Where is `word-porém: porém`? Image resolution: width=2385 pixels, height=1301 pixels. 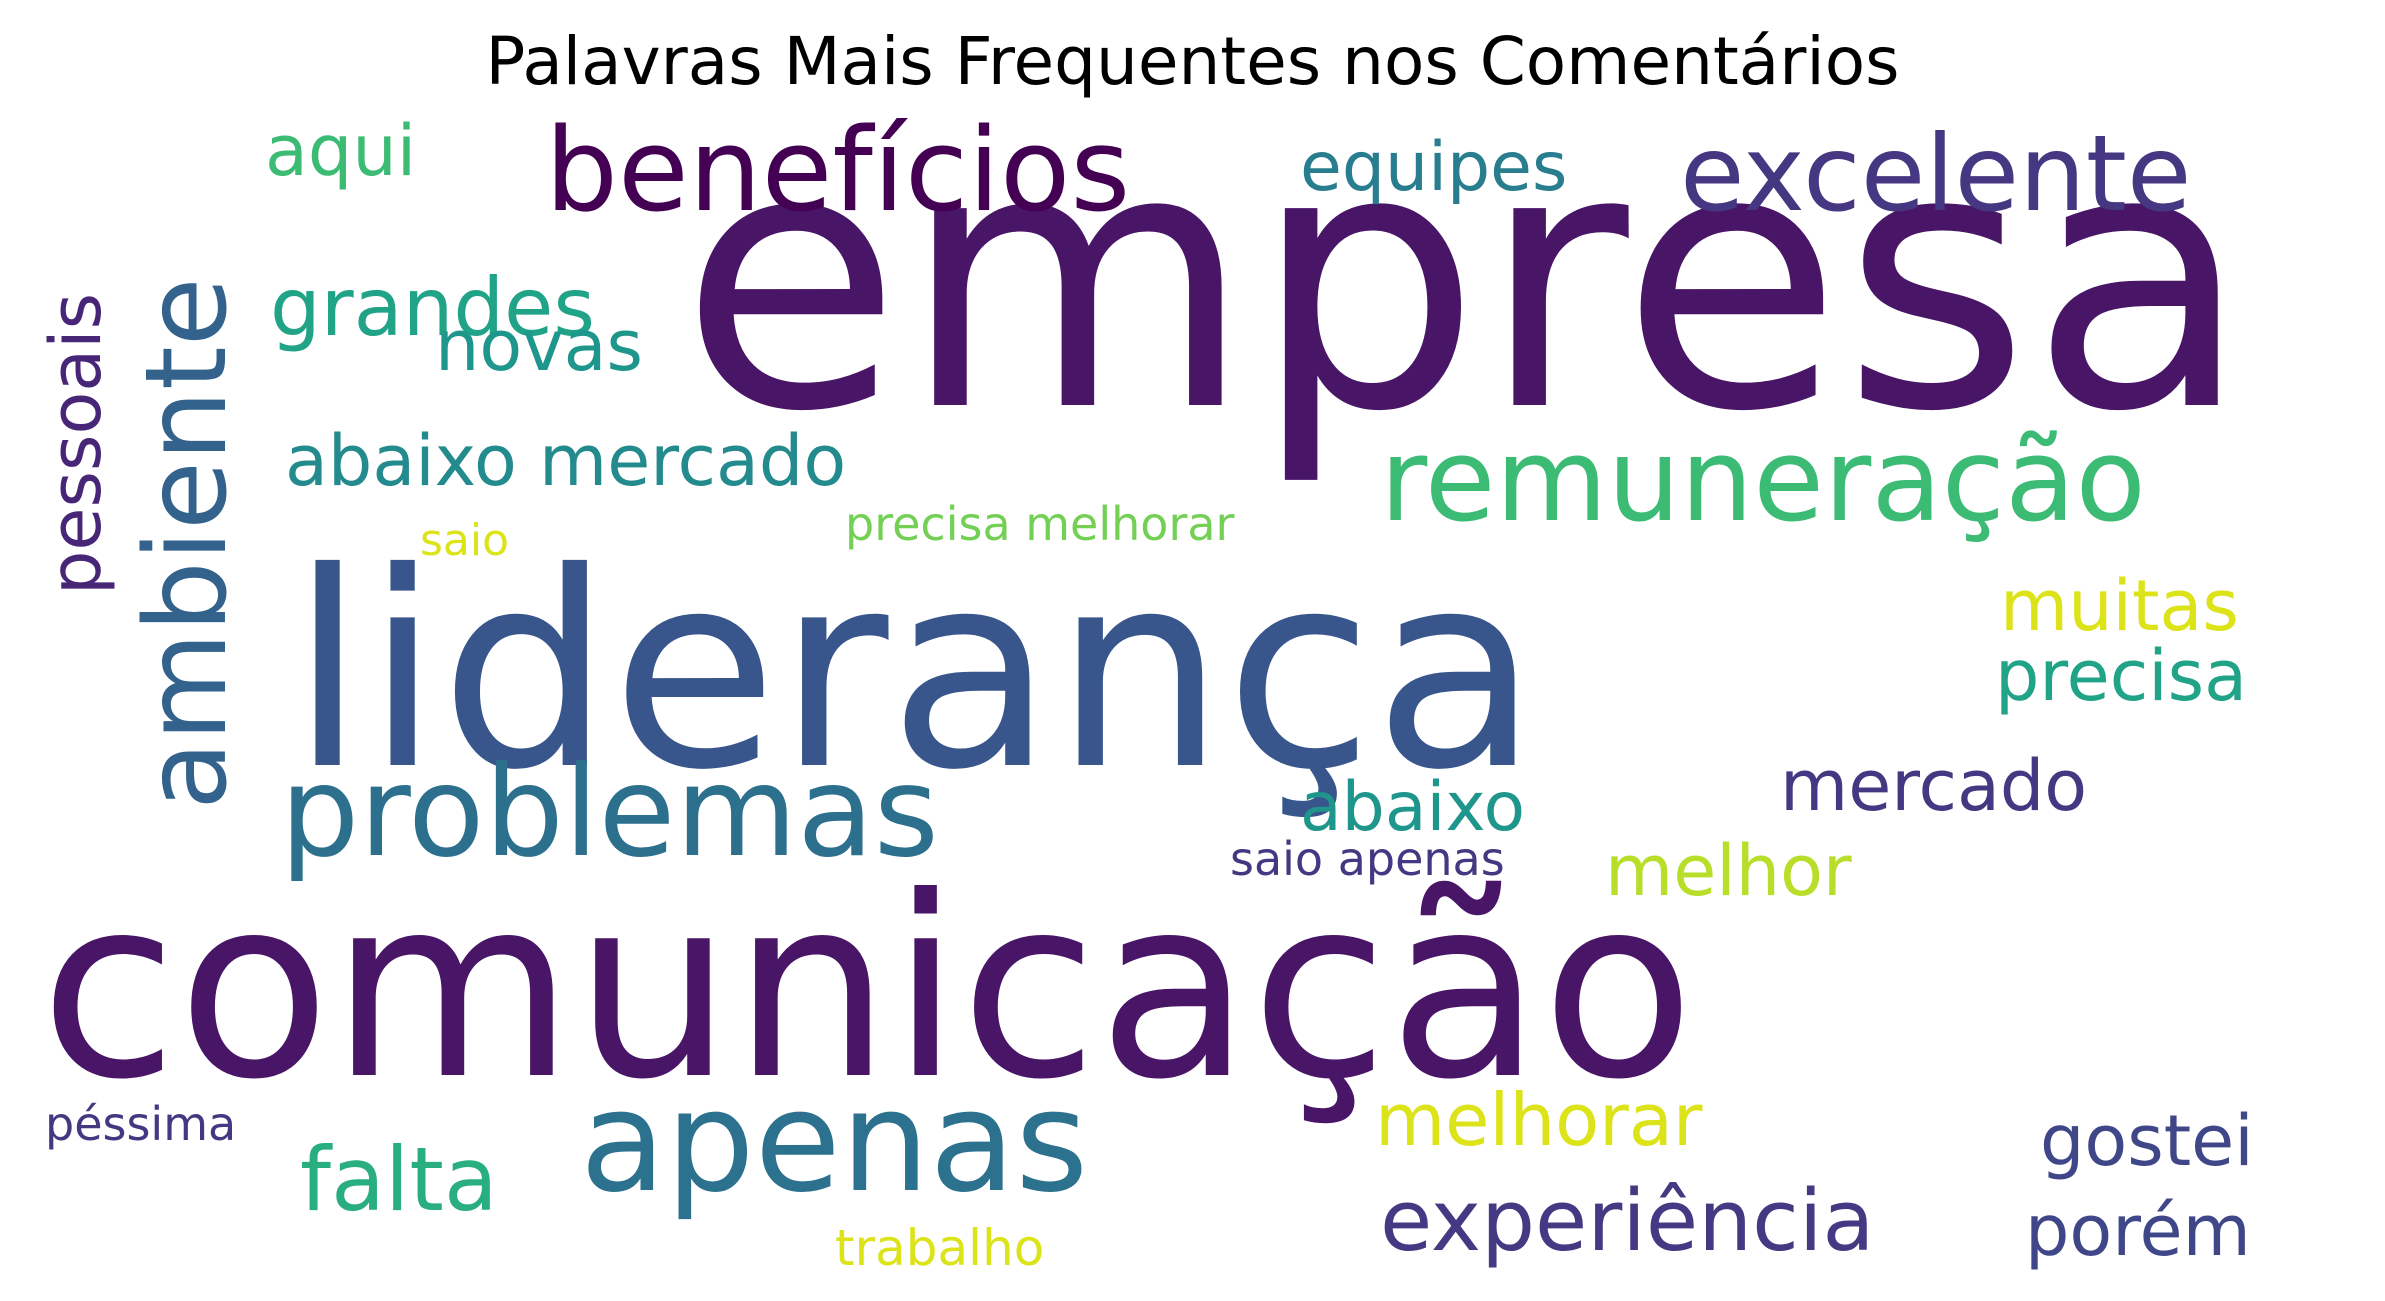
word-porém: porém is located at coordinates (2138, 1231).